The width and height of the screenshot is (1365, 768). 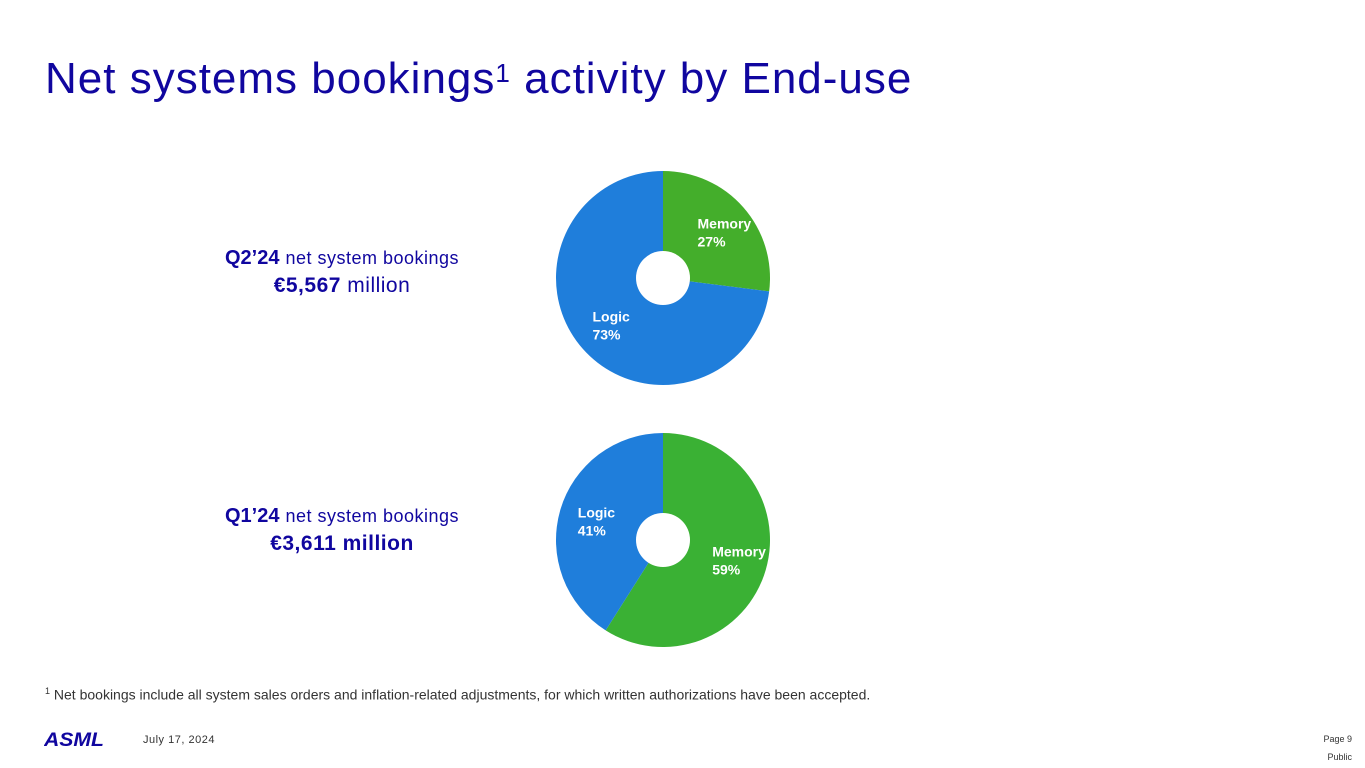 I want to click on logo-text: ASML, so click(x=74, y=739).